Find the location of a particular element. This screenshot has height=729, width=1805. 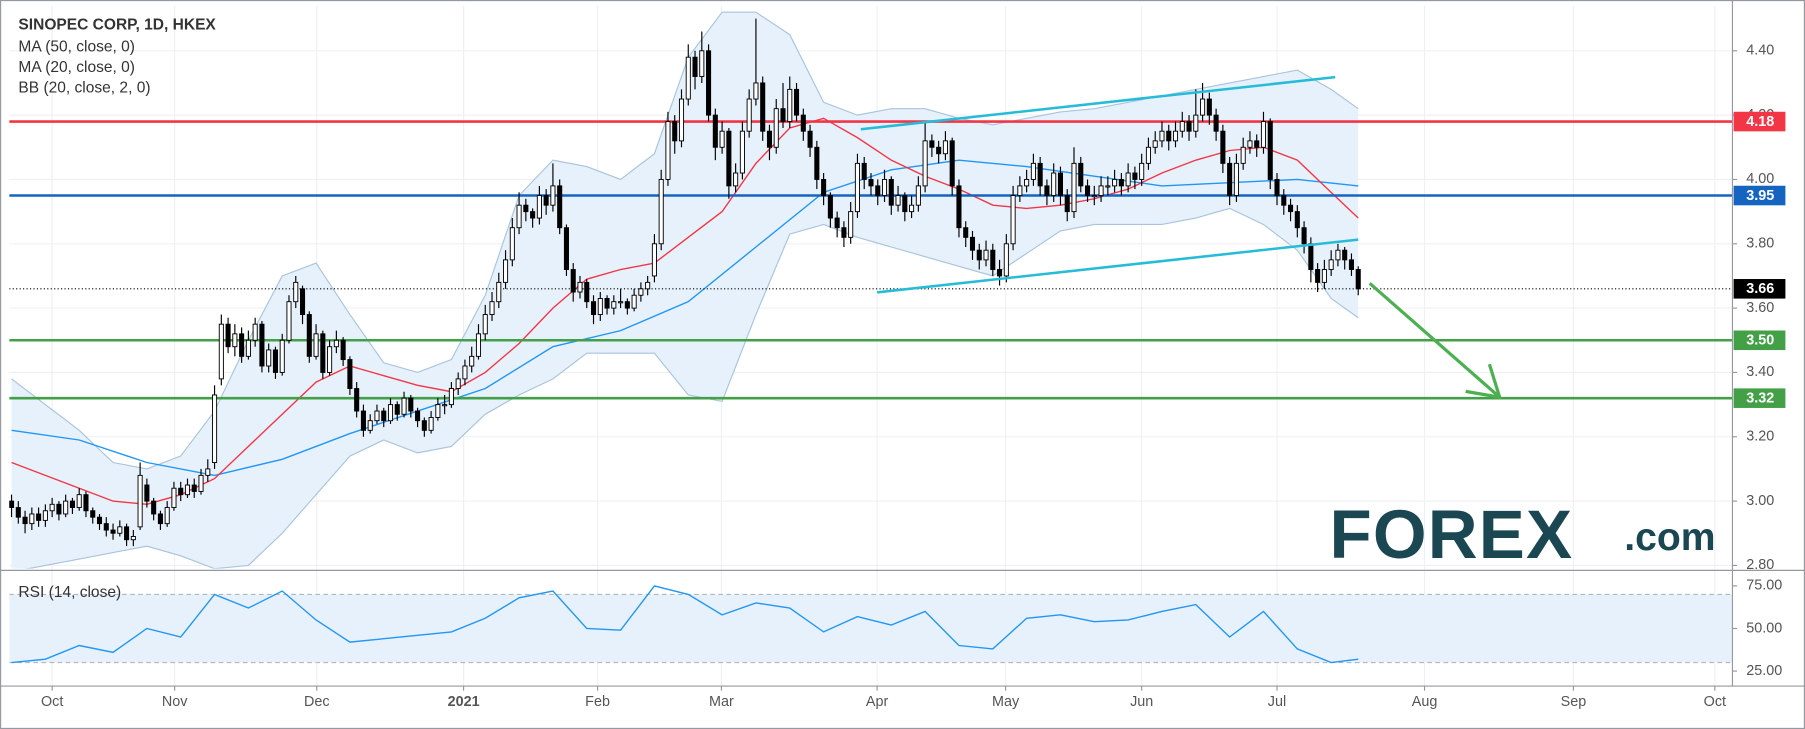

rsi-y-tick-label: 75.00 is located at coordinates (1764, 586).